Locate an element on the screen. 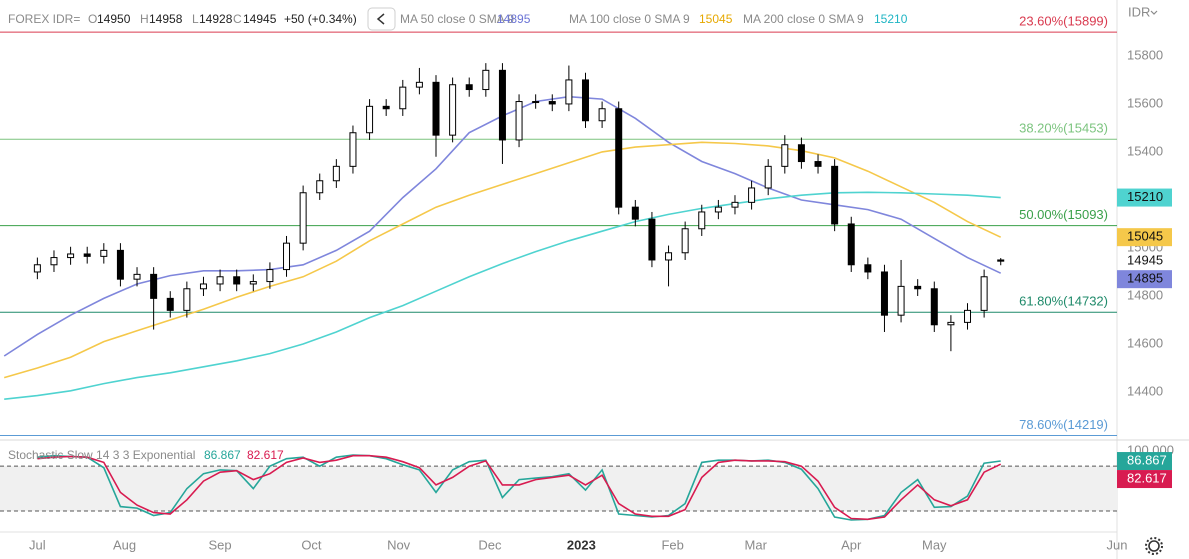 The height and width of the screenshot is (559, 1189). indicator-title: Stochastic Slow 14 3 3 Exponential is located at coordinates (101, 455).